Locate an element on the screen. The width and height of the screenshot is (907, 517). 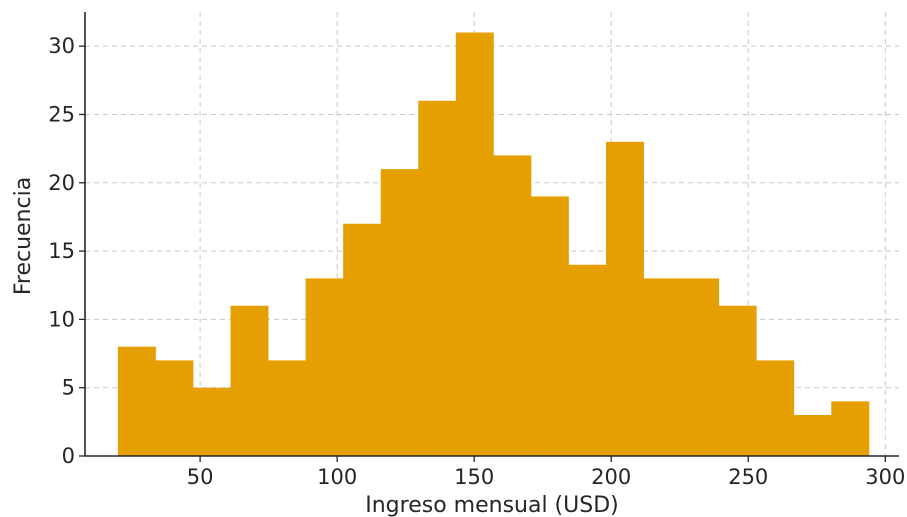
x-tick-label: 200 is located at coordinates (611, 477).